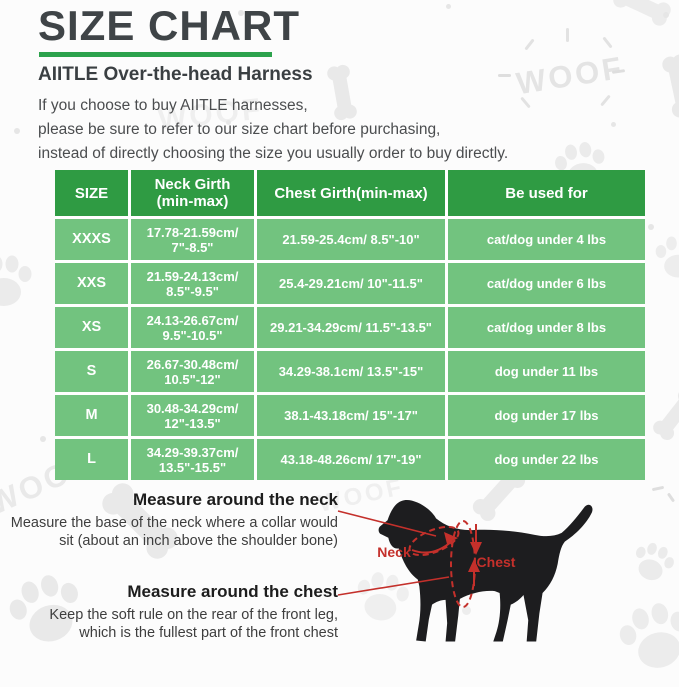  Describe the element at coordinates (351, 327) in the screenshot. I see `chest-girth-cell: 29.21-34.29cm/ 11.5"-13.5"` at that location.